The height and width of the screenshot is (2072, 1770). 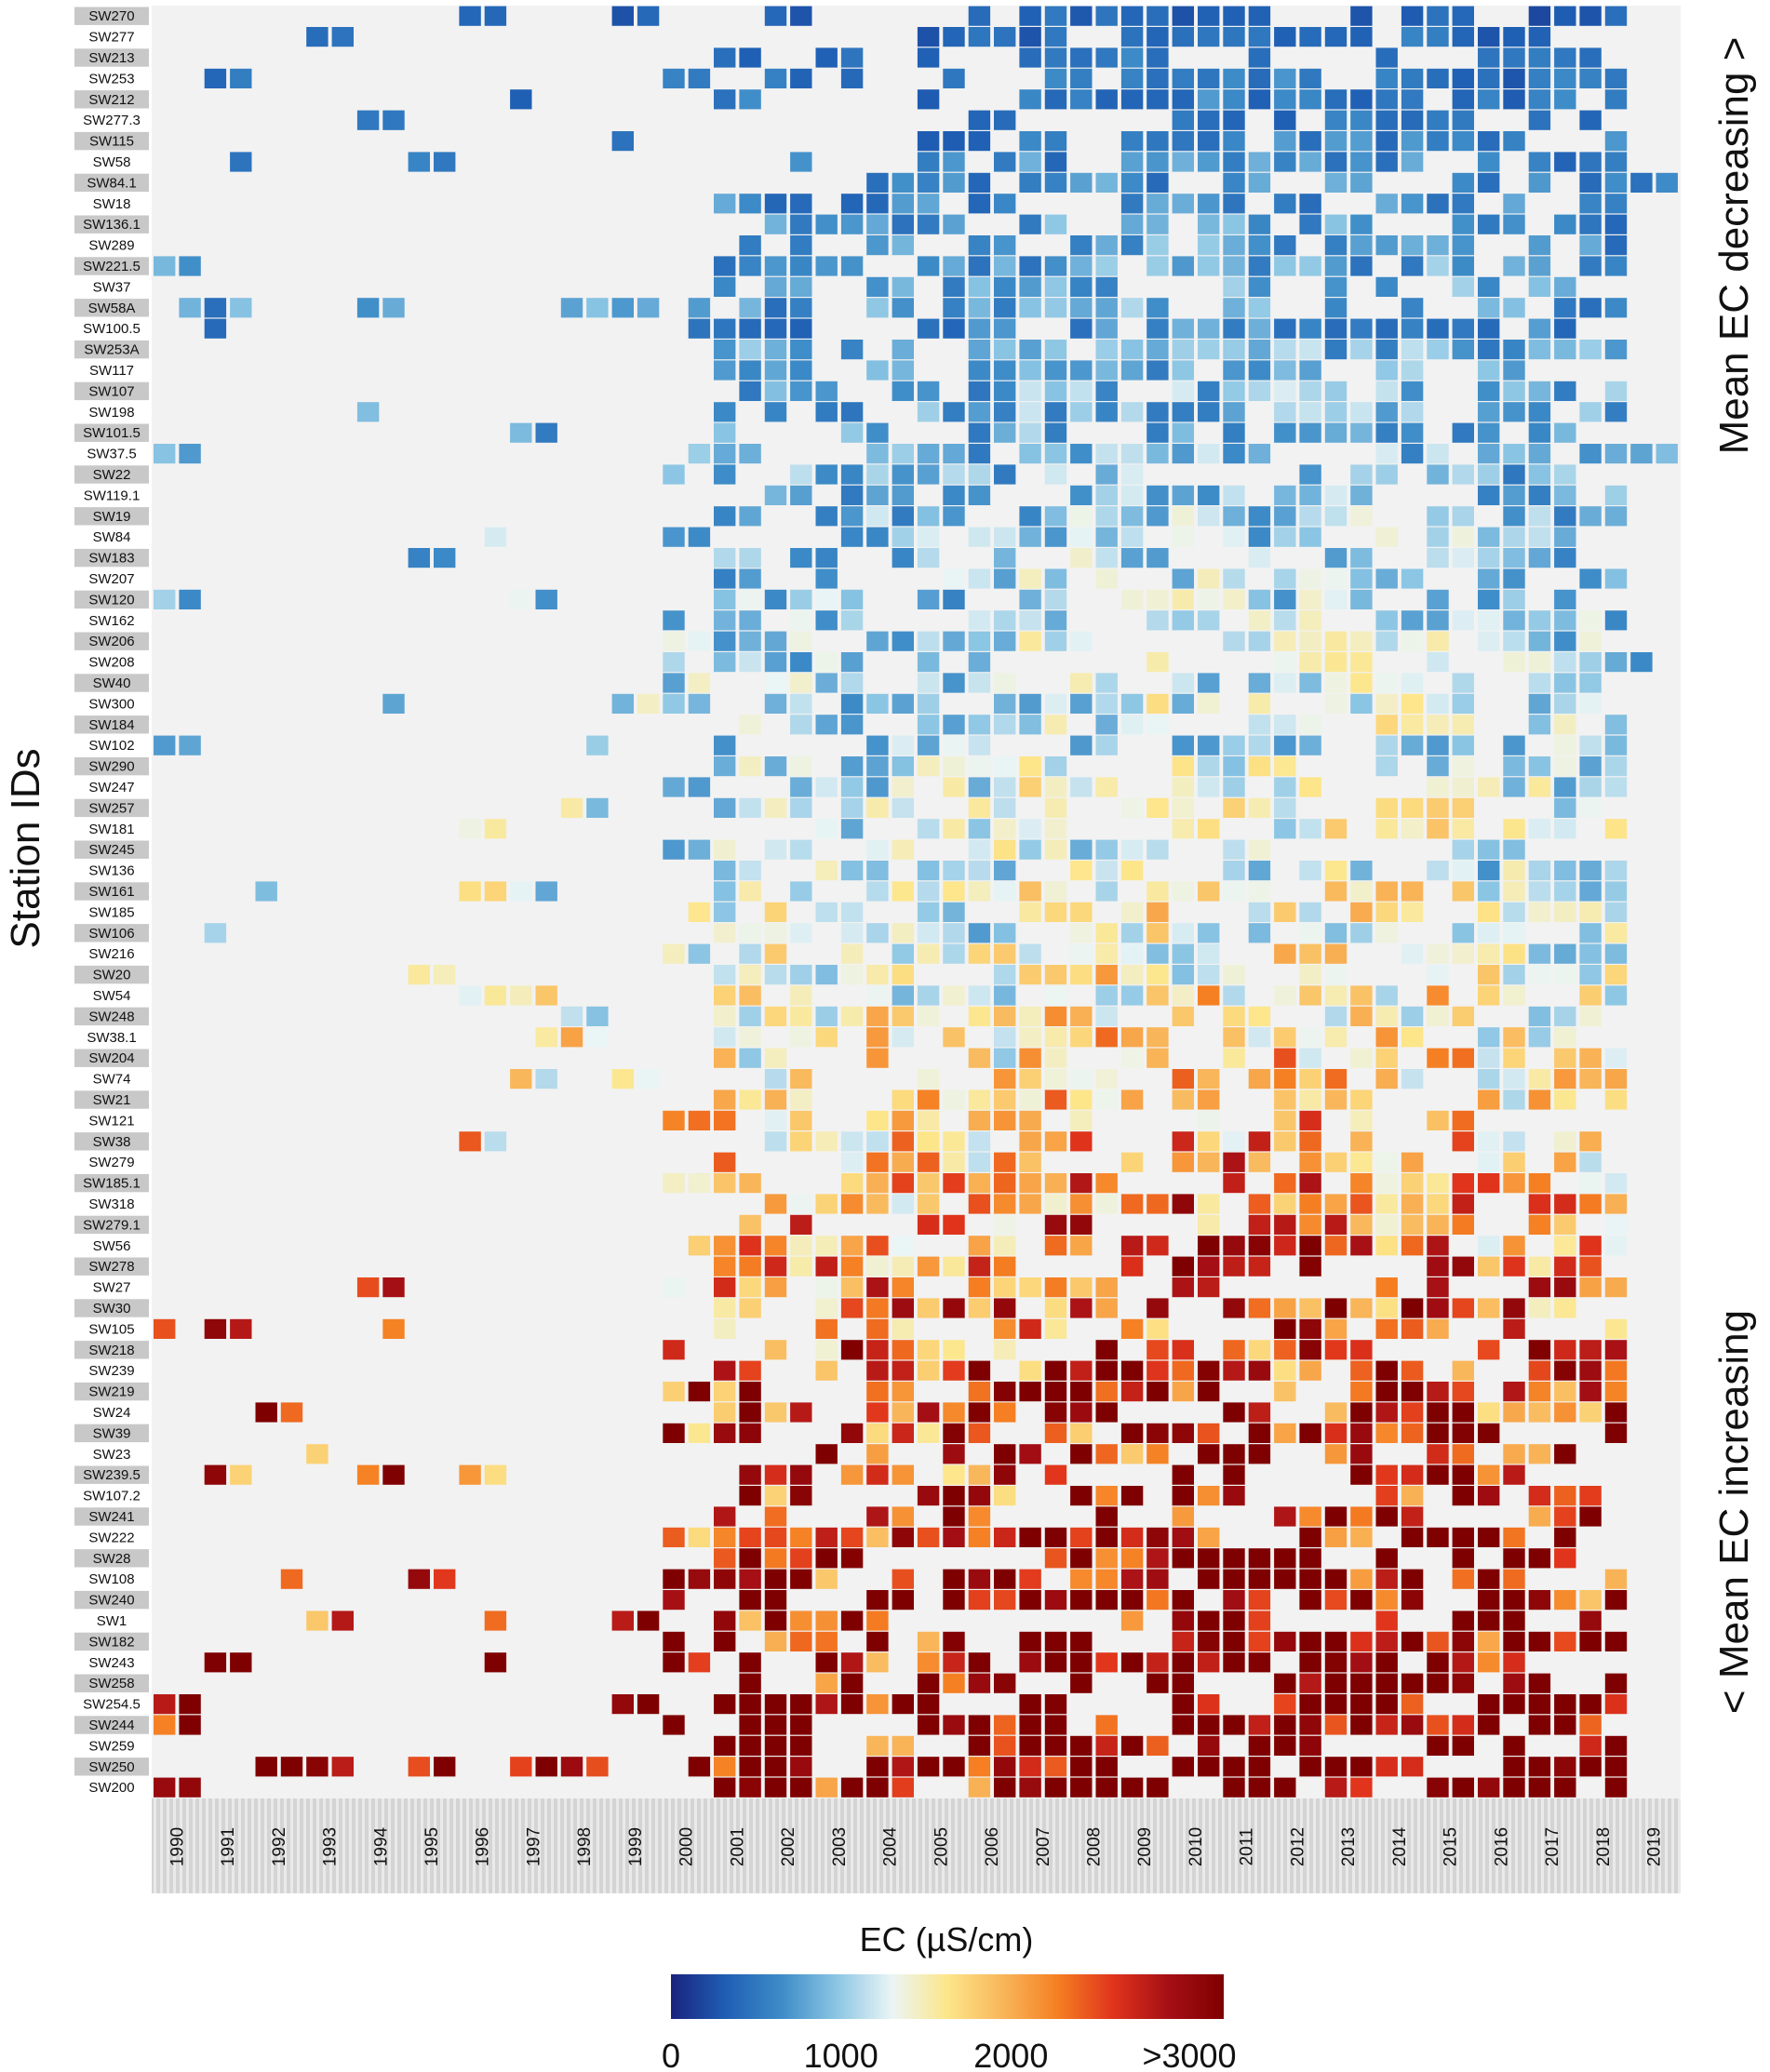 What do you see at coordinates (1247, 1847) in the screenshot?
I see `year-label: 2011` at bounding box center [1247, 1847].